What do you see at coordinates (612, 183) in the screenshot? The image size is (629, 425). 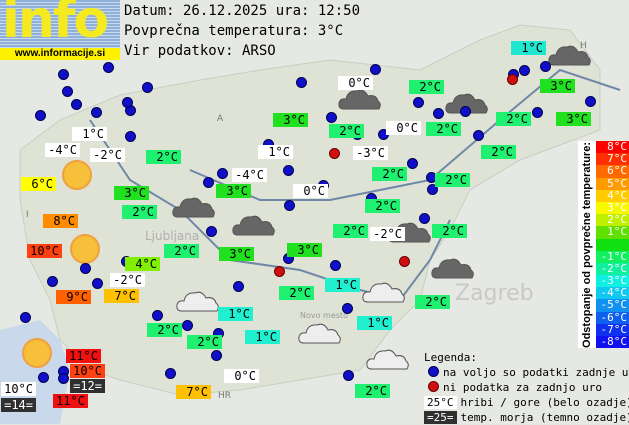 I see `colorbar-step: 5°C` at bounding box center [612, 183].